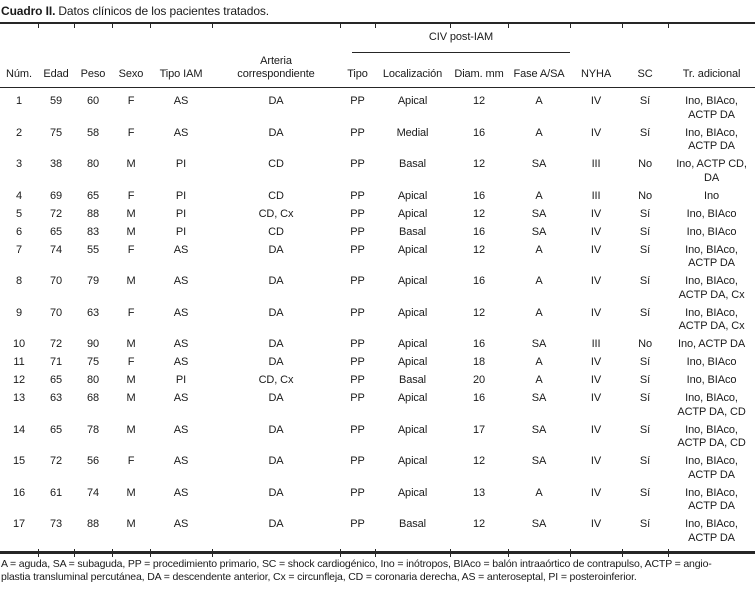 Image resolution: width=755 pixels, height=597 pixels. What do you see at coordinates (479, 70) in the screenshot?
I see `column-header: Diam. mm` at bounding box center [479, 70].